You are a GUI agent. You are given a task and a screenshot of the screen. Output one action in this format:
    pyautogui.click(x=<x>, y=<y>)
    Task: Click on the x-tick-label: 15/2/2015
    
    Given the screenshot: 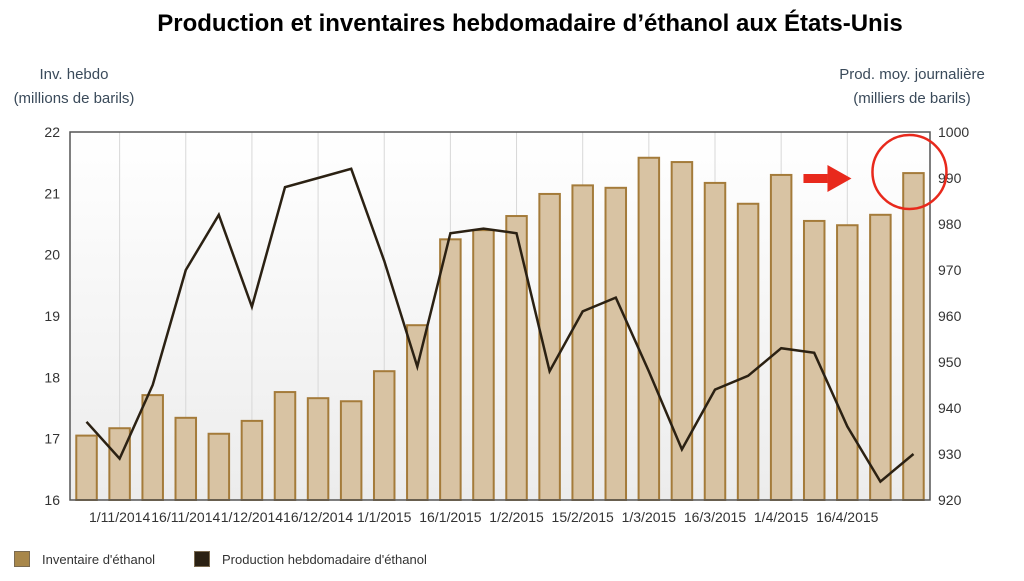 What is the action you would take?
    pyautogui.click(x=583, y=517)
    